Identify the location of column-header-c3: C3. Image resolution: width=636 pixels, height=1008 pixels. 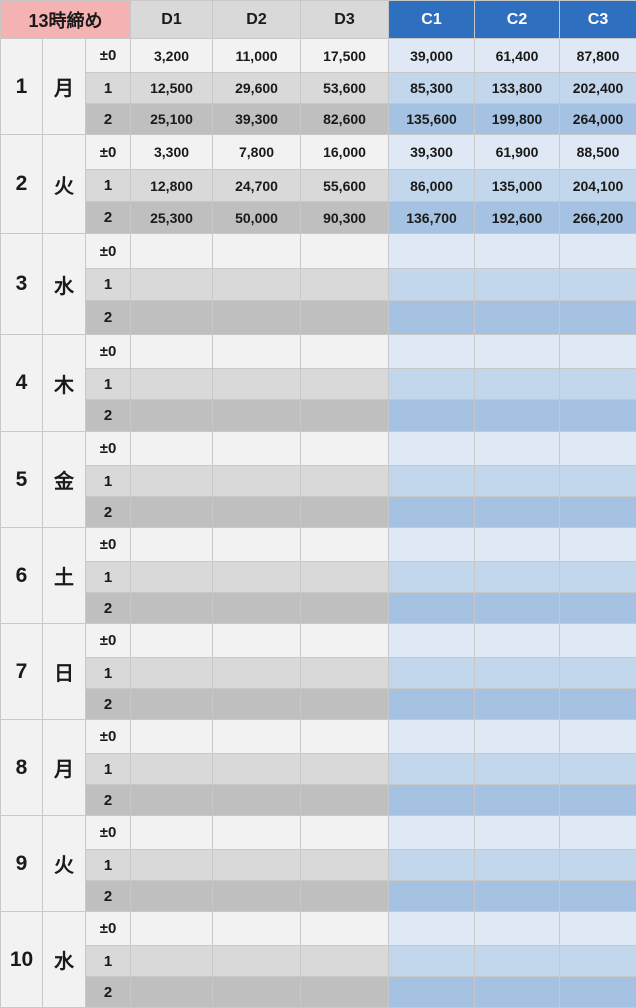
(598, 20).